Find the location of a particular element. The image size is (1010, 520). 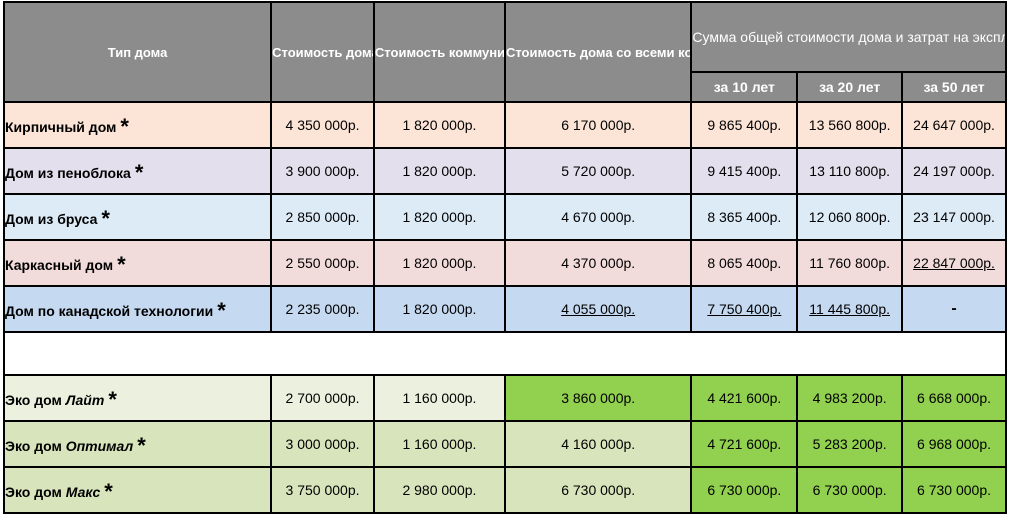

house-type-cell: Эко дом Лайт * is located at coordinates (137, 398).